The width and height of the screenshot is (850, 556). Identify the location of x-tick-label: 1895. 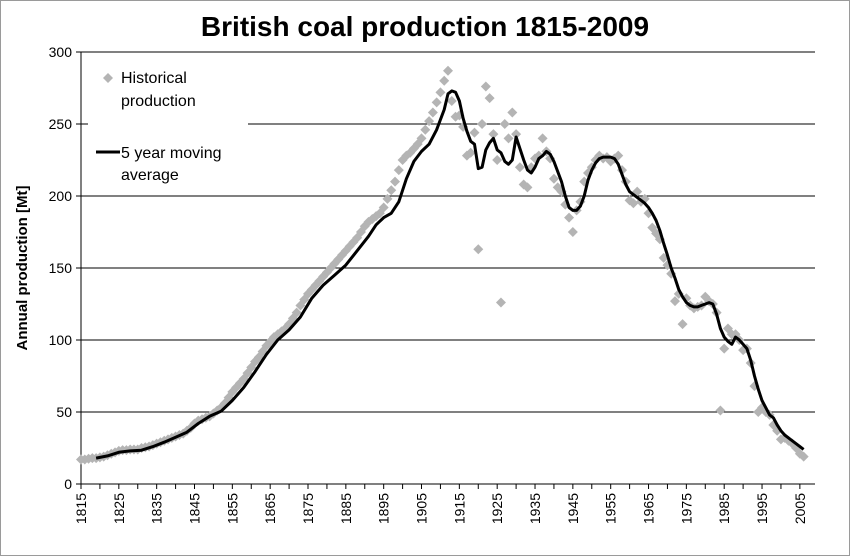
(384, 508).